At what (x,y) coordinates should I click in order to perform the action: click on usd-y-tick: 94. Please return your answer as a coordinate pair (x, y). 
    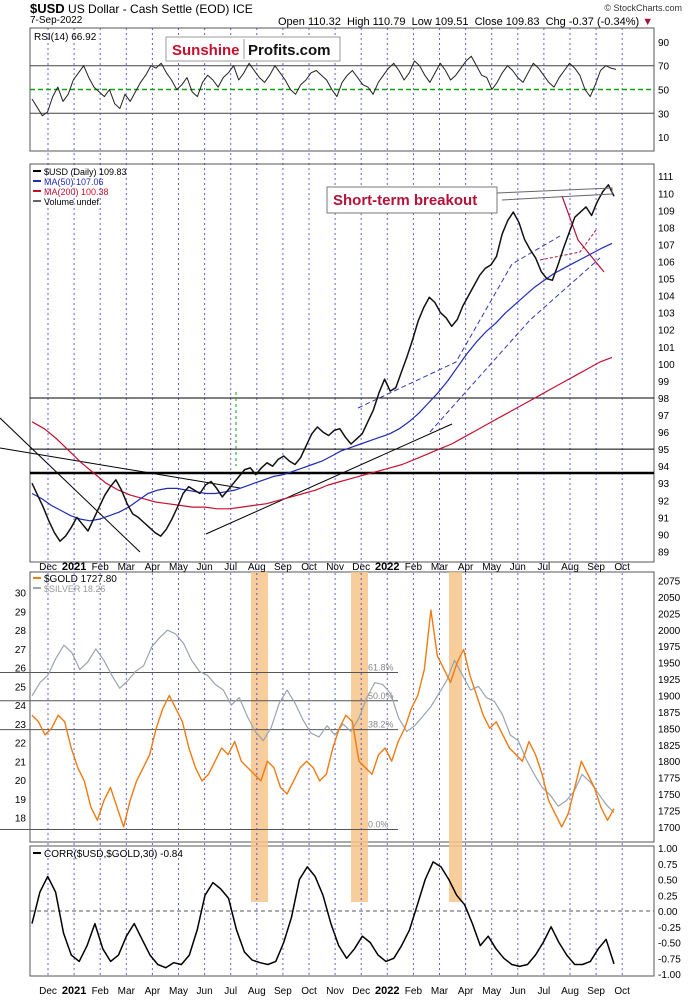
    Looking at the image, I should click on (664, 467).